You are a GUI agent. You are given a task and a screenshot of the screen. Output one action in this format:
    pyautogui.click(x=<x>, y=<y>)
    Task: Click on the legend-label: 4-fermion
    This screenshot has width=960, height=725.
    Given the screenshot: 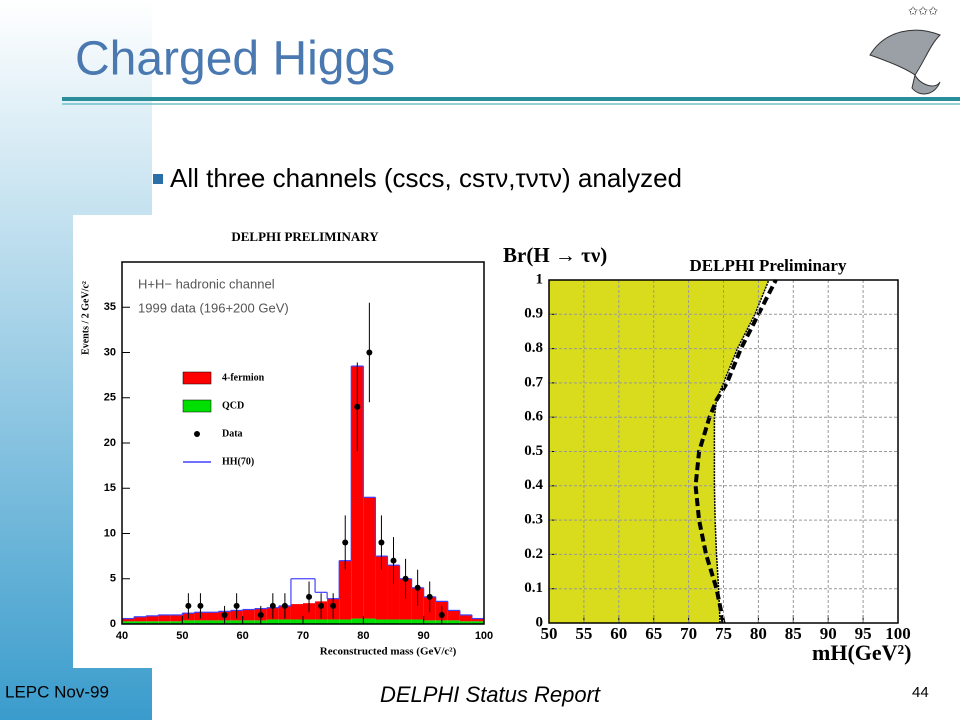 What is the action you would take?
    pyautogui.click(x=243, y=377)
    